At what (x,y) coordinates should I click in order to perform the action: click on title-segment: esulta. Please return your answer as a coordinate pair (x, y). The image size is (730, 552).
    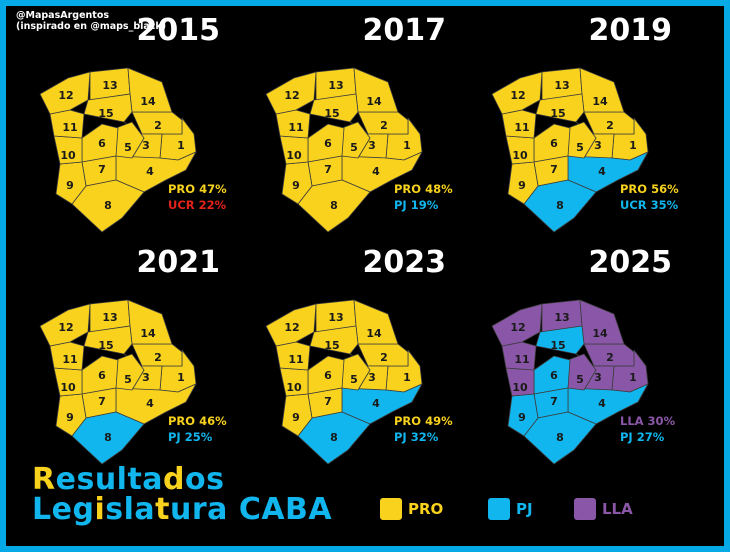
    Looking at the image, I should click on (109, 479).